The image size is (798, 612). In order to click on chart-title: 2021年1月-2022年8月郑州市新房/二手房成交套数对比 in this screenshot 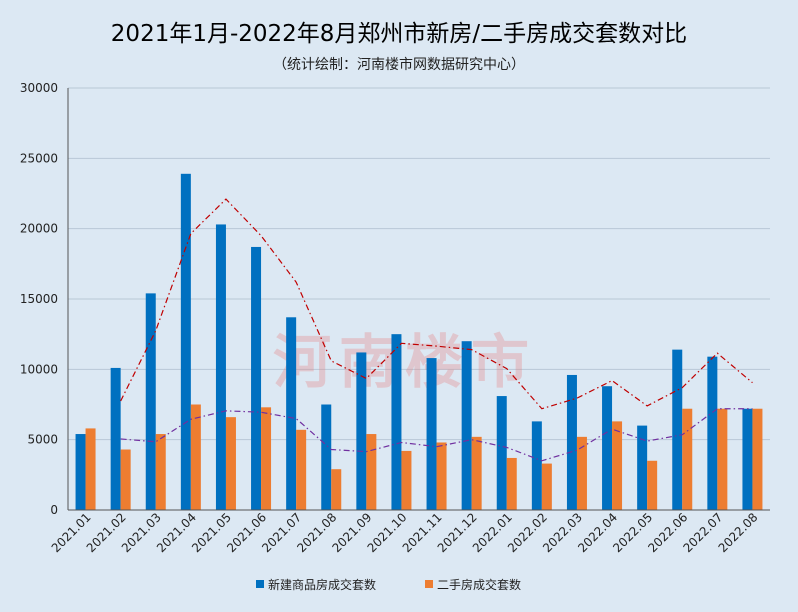, I will do `click(399, 34)`.